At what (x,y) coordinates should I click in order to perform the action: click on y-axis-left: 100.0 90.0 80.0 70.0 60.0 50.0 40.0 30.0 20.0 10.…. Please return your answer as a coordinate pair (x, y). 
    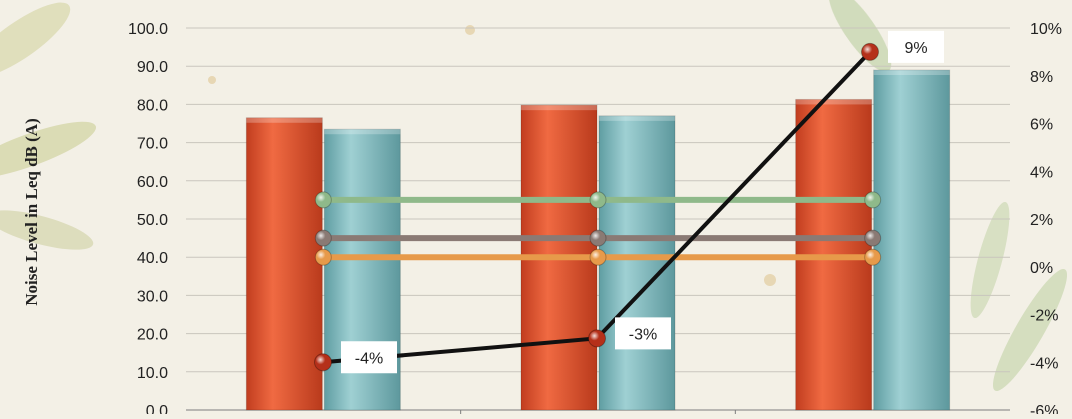
    Looking at the image, I should click on (148, 220).